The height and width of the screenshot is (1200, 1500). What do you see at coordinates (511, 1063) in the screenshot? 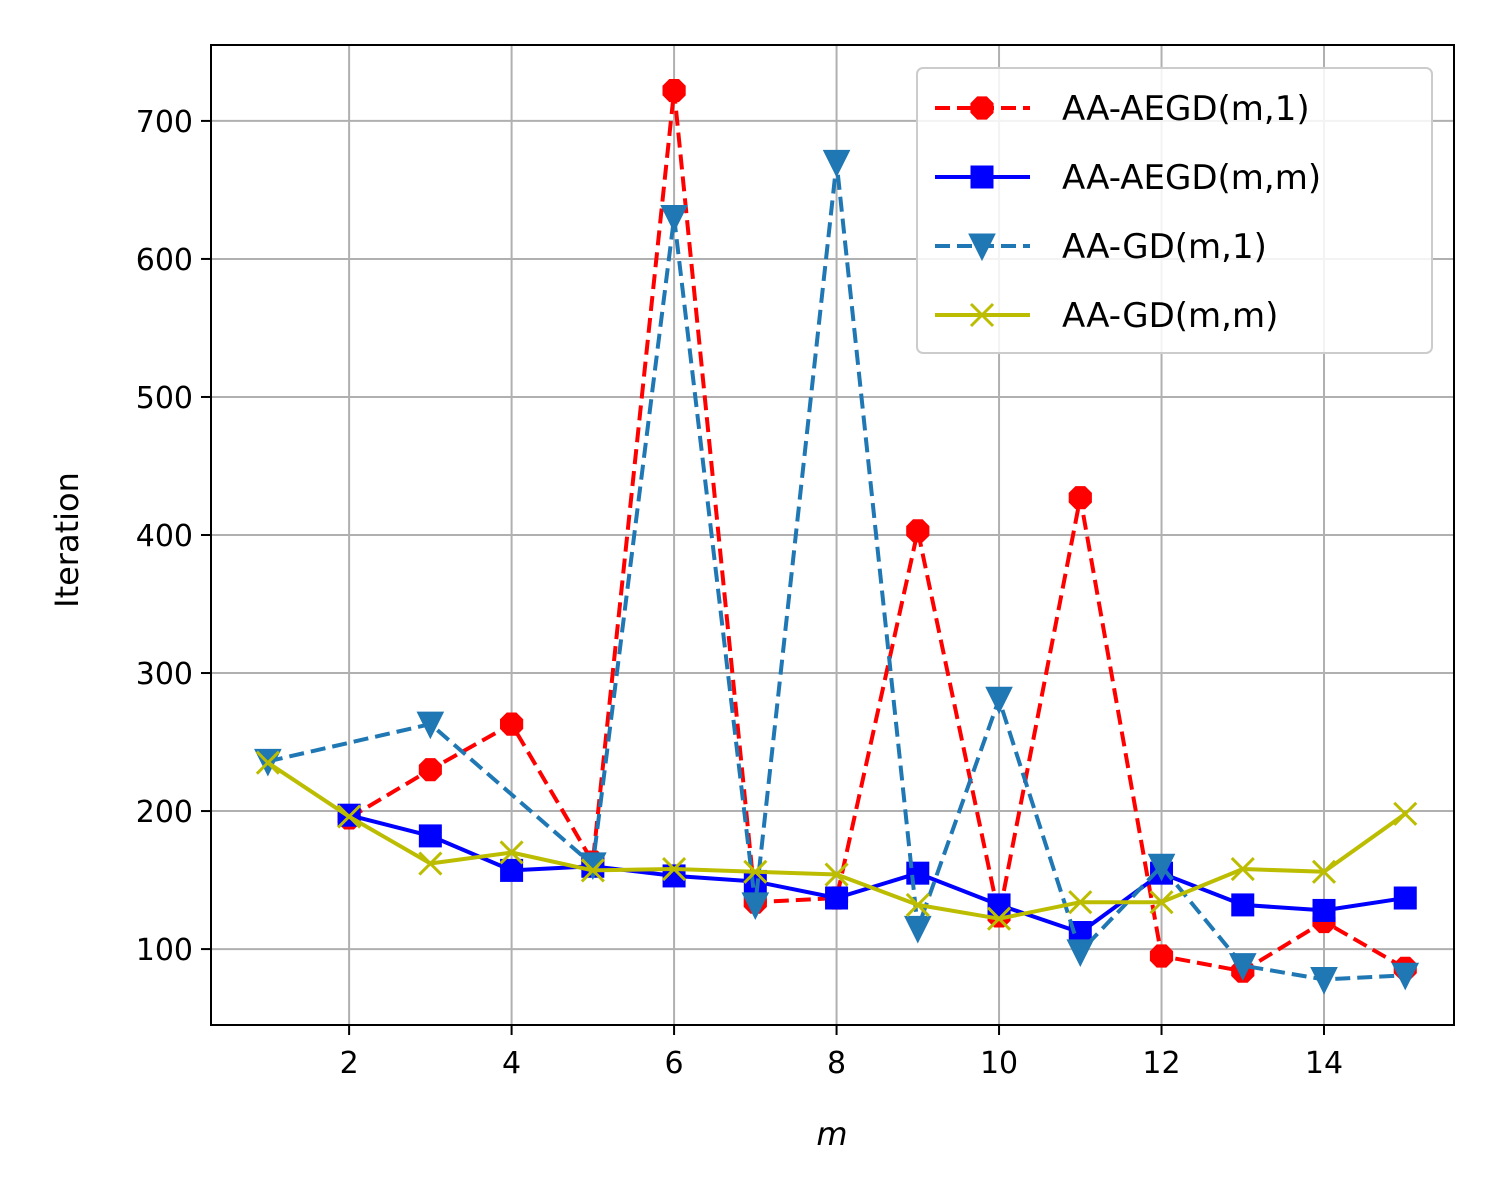
I see `x-tick-label: 4` at bounding box center [511, 1063].